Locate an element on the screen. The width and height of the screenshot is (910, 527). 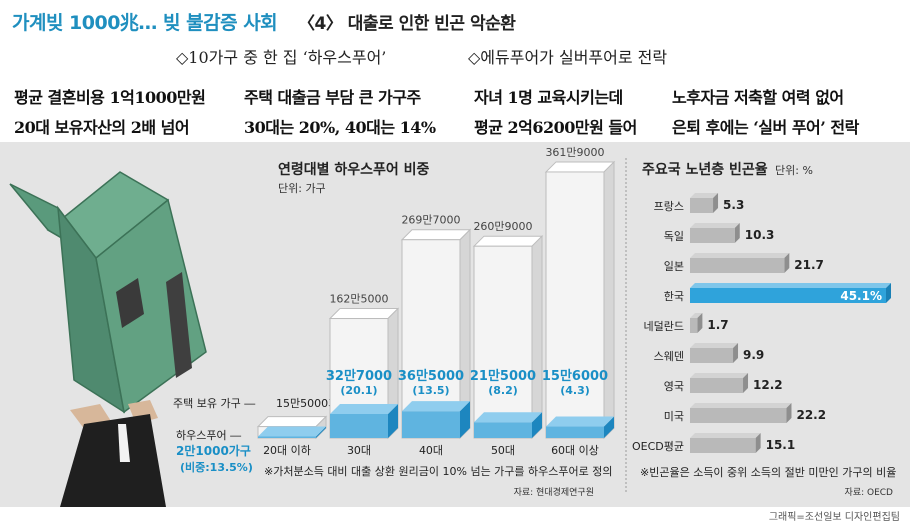
poverty-bar-4: 한국 45.1% is located at coordinates (777, 293).